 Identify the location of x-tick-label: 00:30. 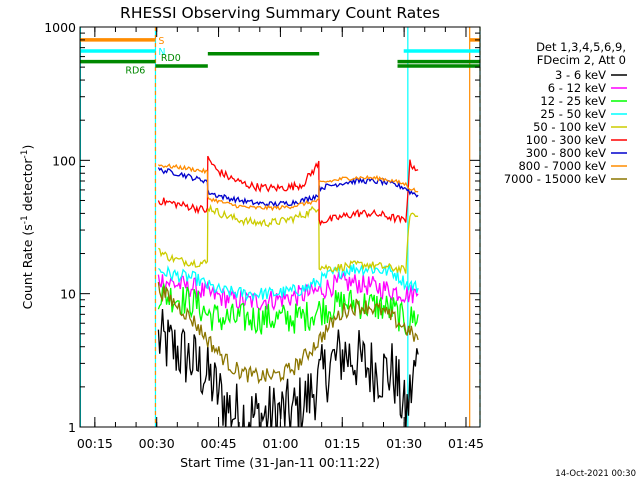
(157, 443).